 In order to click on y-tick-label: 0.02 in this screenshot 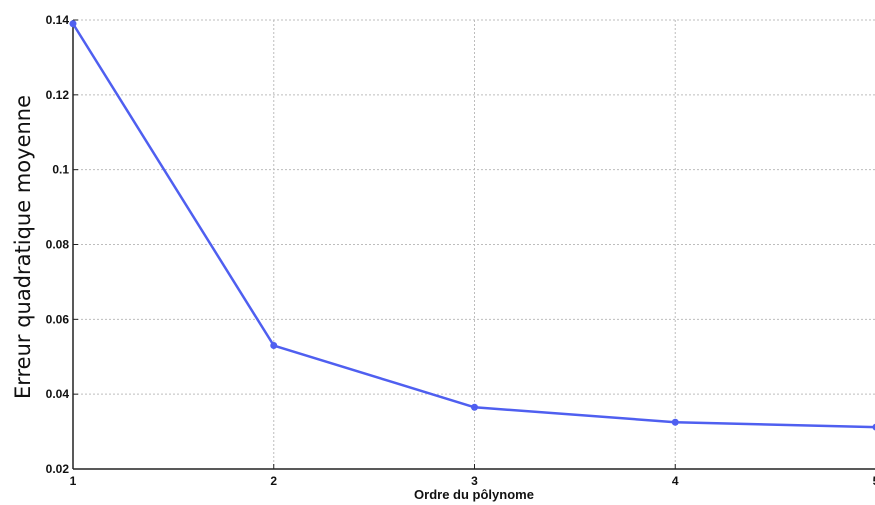, I will do `click(58, 469)`.